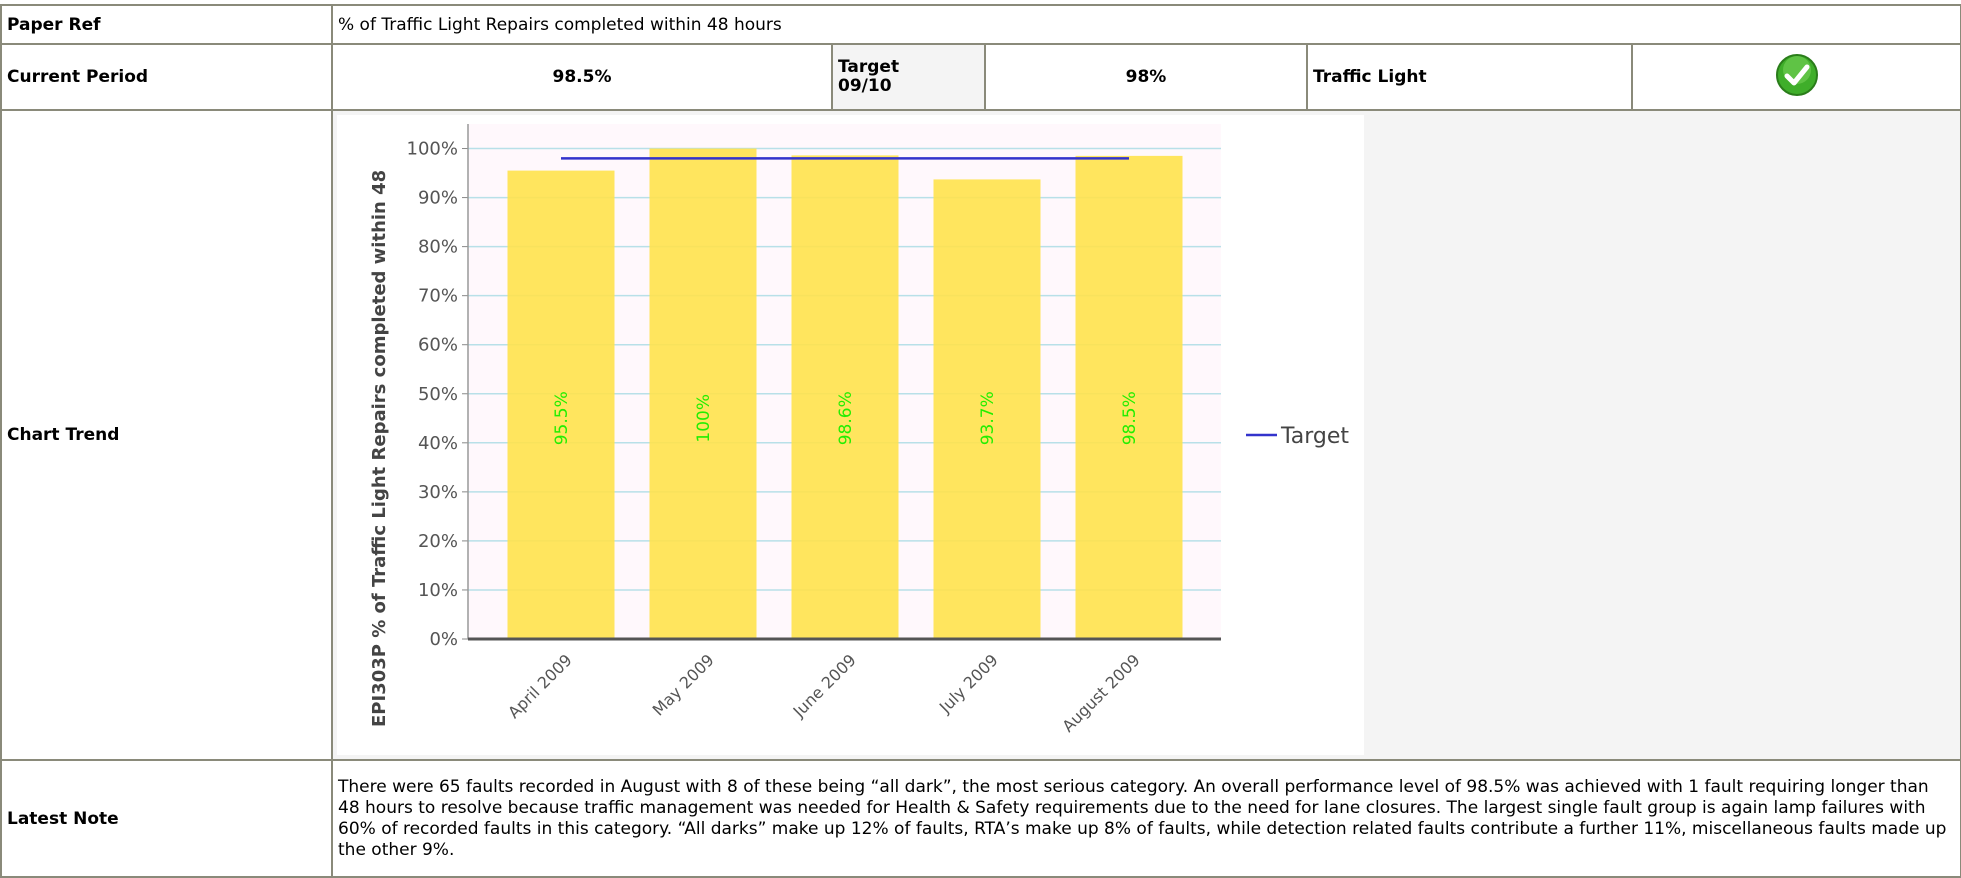 The width and height of the screenshot is (1961, 878). What do you see at coordinates (1796, 74) in the screenshot?
I see `check-icon` at bounding box center [1796, 74].